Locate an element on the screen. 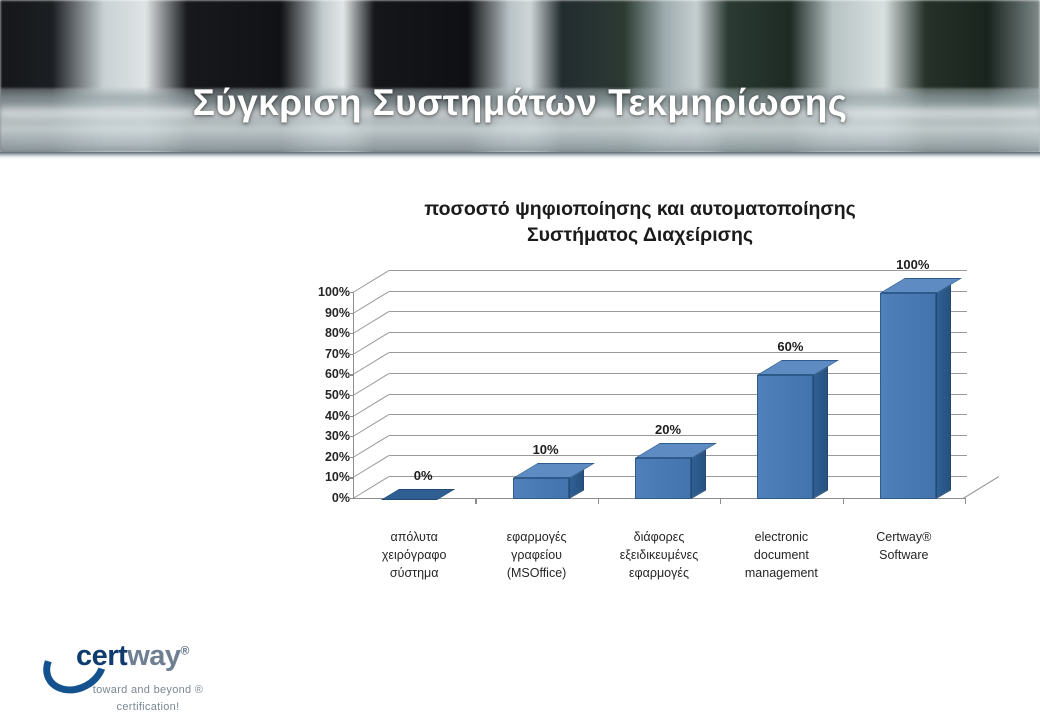  y-tick-label: 70% is located at coordinates (337, 353).